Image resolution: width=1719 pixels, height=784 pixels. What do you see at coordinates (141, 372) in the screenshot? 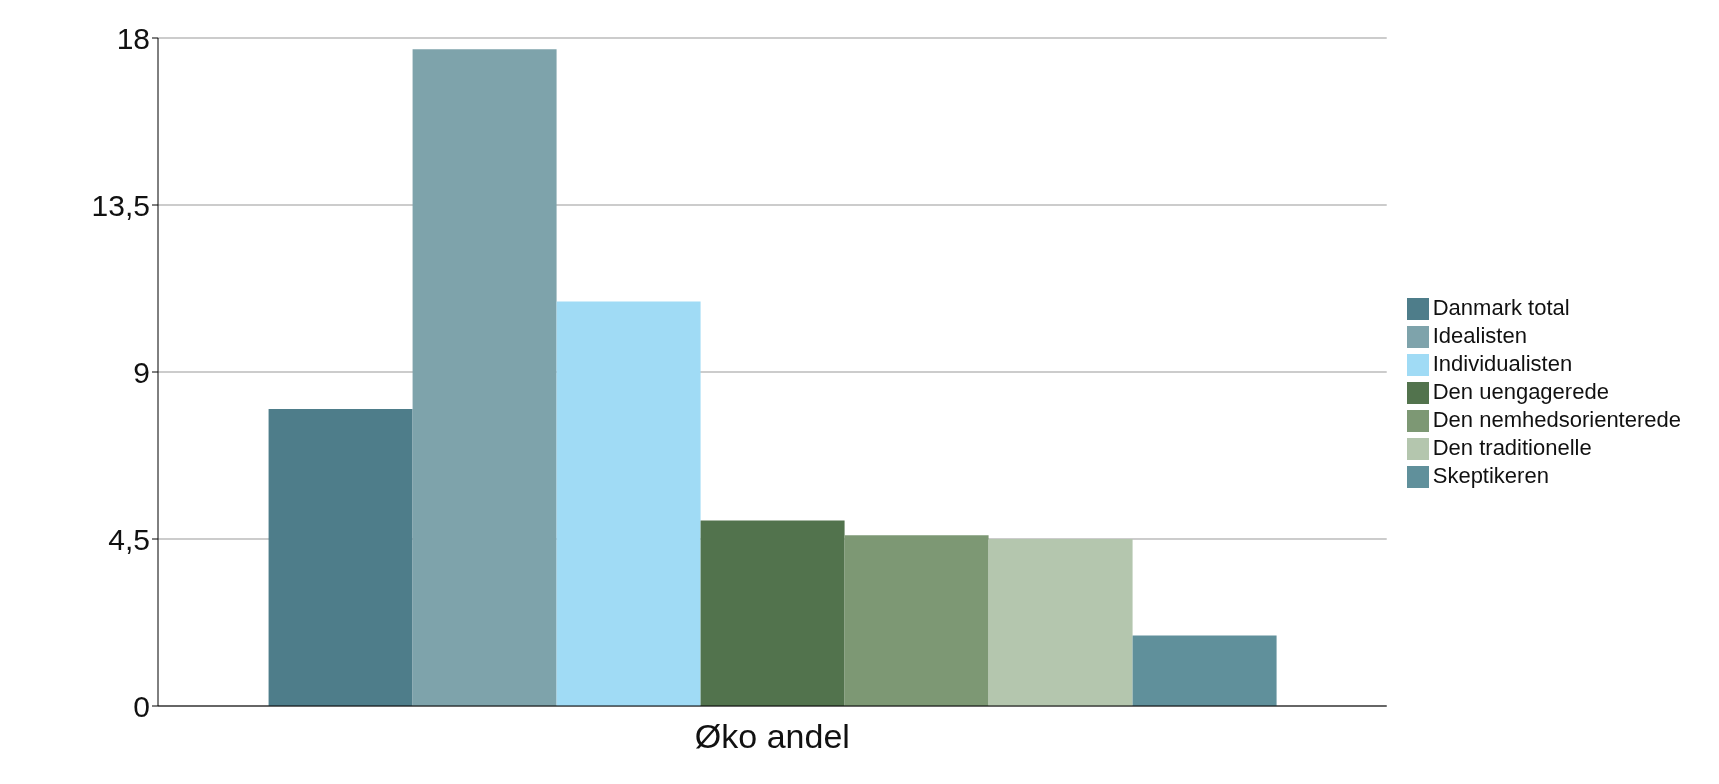
I see `y-tick-label: 9` at bounding box center [141, 372].